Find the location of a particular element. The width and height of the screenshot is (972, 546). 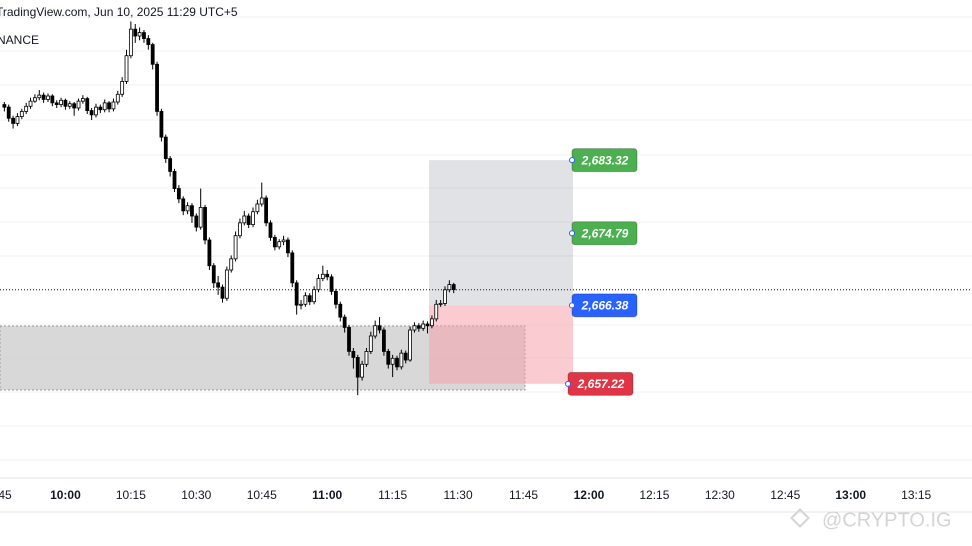

x-tick-label: 12:45 is located at coordinates (785, 495).